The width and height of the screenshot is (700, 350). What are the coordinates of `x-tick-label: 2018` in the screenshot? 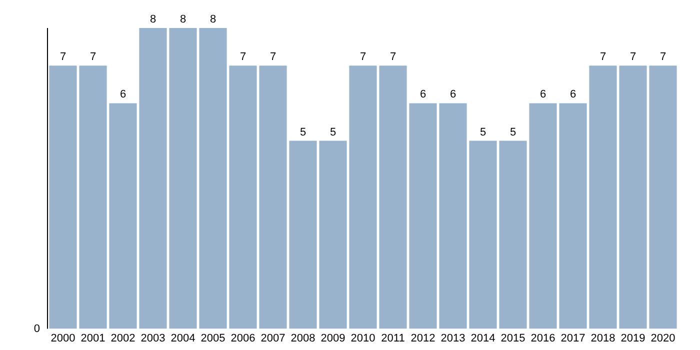 It's located at (603, 338).